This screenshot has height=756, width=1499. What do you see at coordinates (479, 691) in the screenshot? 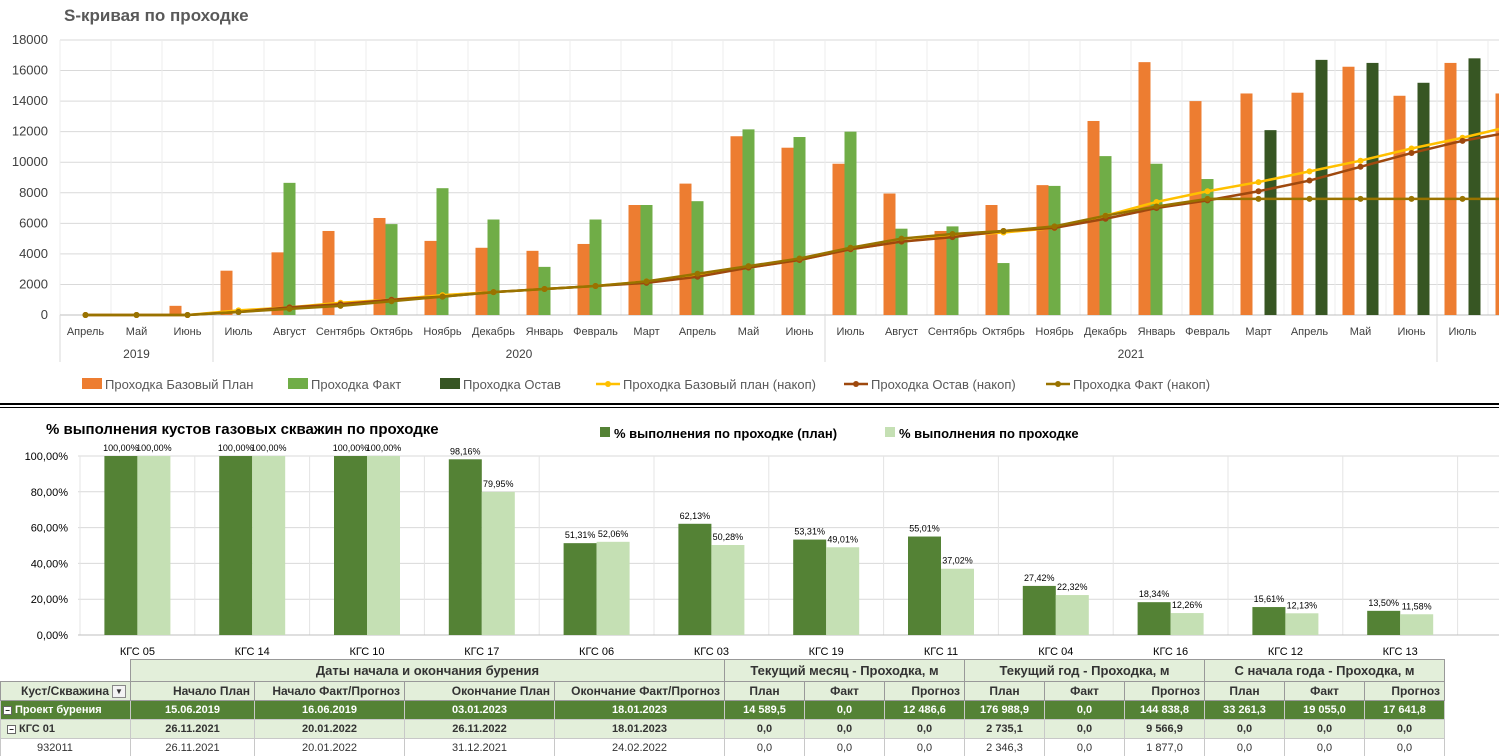
I see `col-header: Окончание План` at bounding box center [479, 691].